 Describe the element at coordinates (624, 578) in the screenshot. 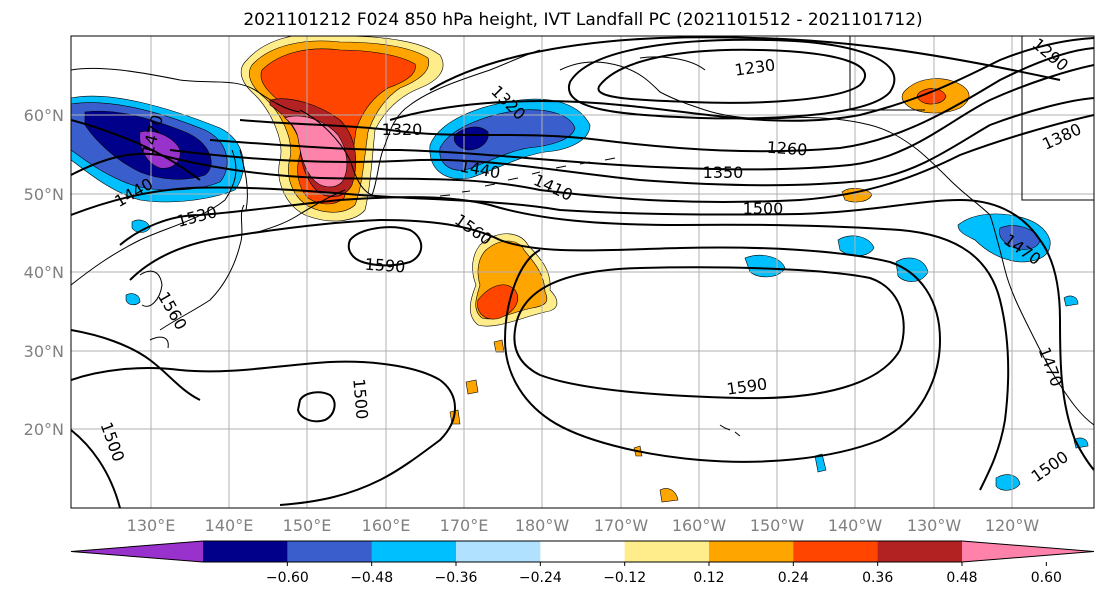

I see `colorbar-tick-label: −0.12` at that location.